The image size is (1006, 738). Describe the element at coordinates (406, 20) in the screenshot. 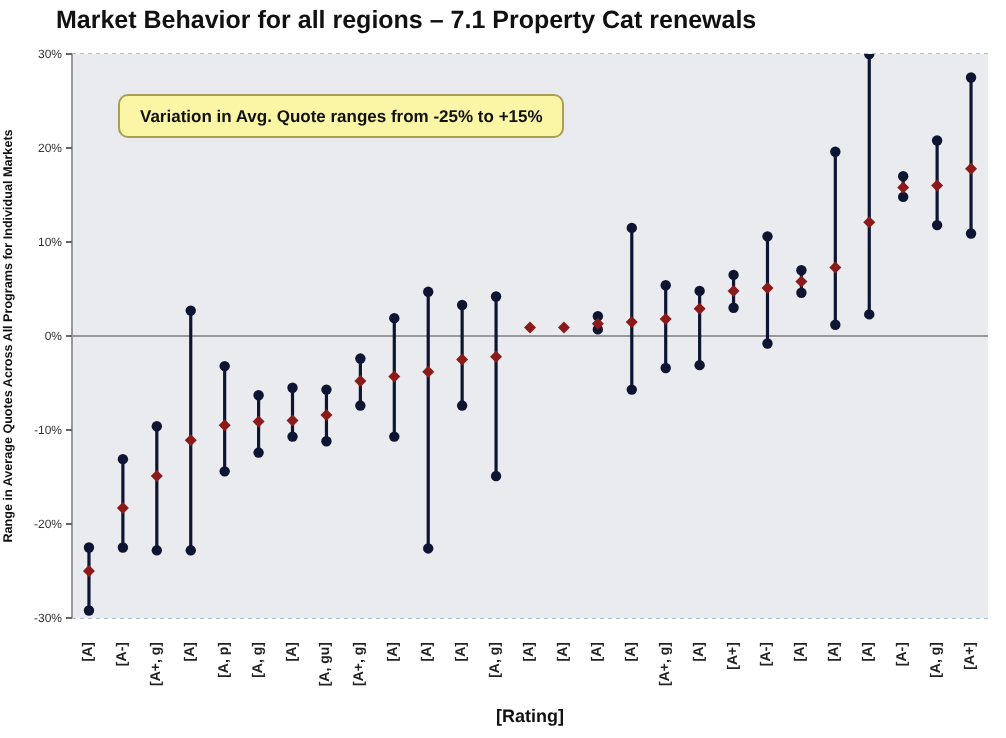

I see `chart-title: Market Behavior for all regions – 7.1 Property Cat renewals` at that location.